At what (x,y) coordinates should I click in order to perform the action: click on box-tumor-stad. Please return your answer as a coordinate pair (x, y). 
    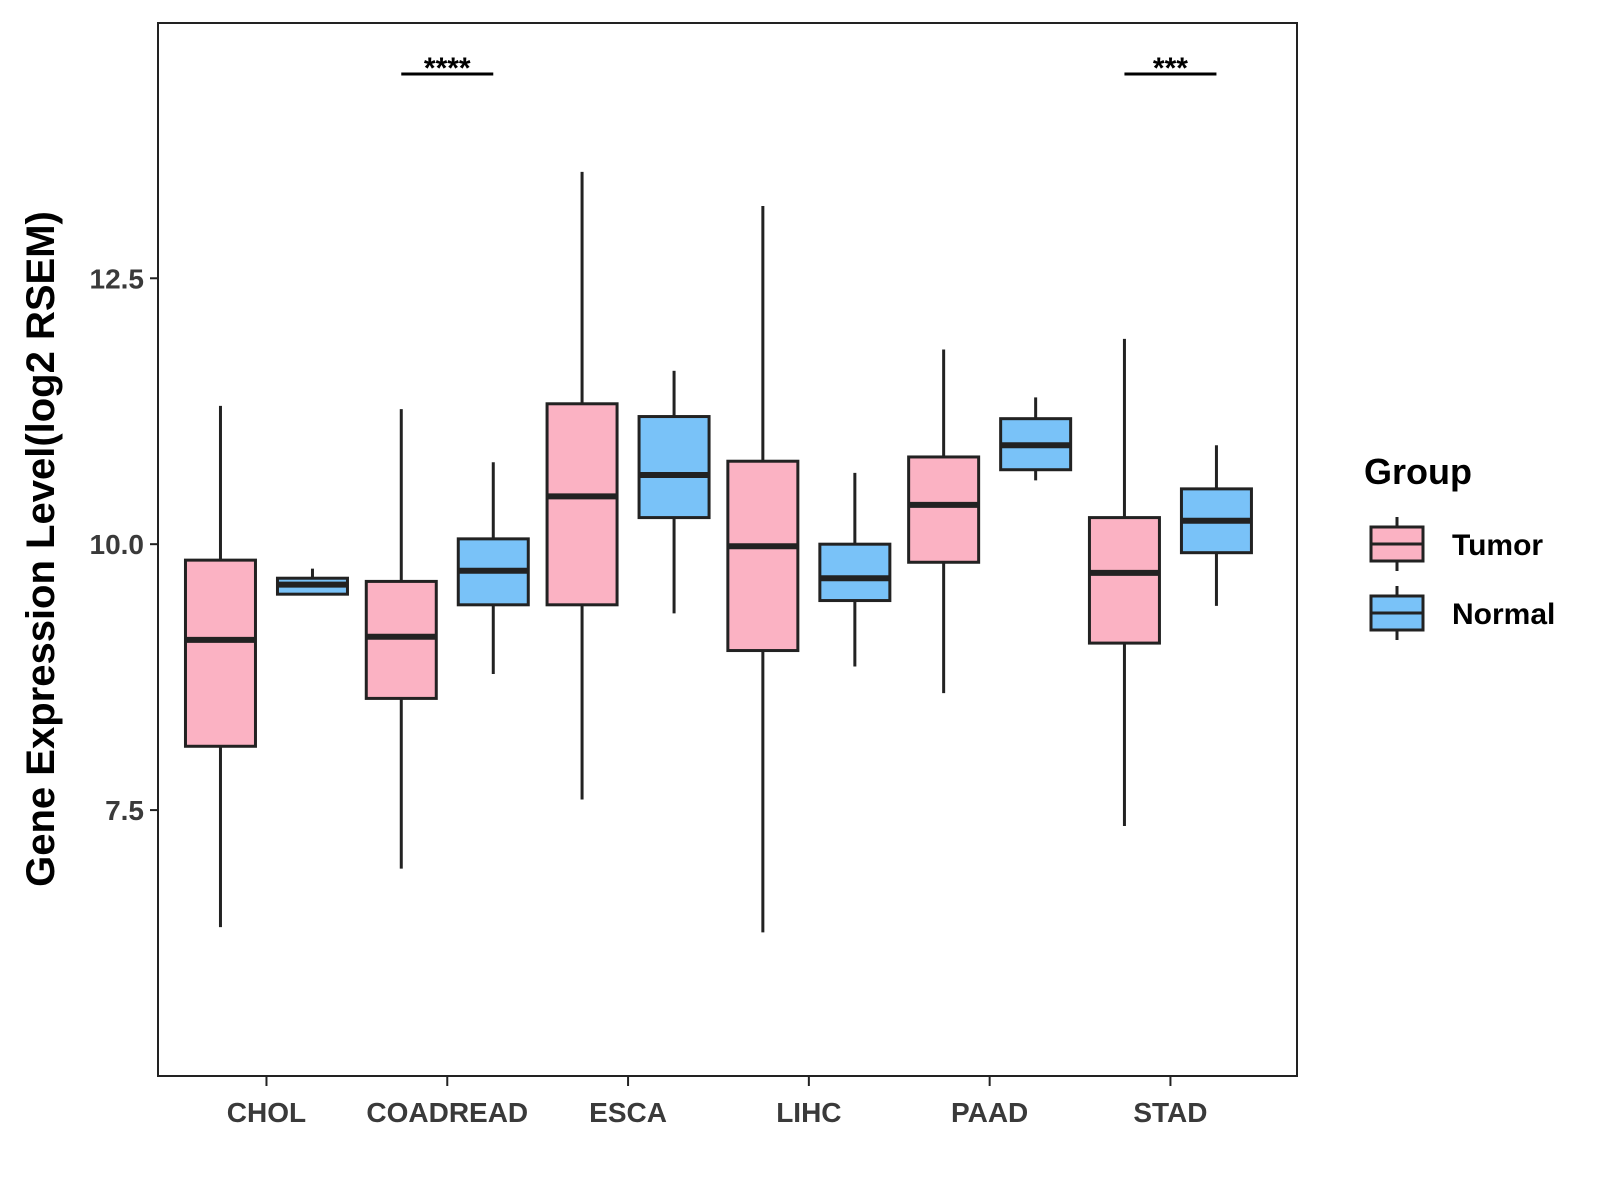
    Looking at the image, I should click on (1124, 582).